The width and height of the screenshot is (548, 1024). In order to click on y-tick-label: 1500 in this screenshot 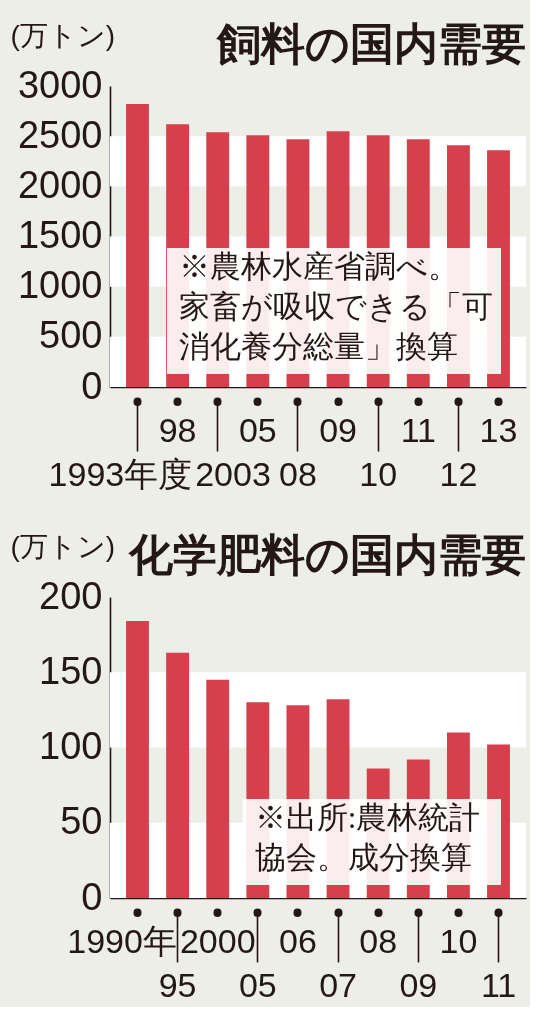, I will do `click(60, 235)`.